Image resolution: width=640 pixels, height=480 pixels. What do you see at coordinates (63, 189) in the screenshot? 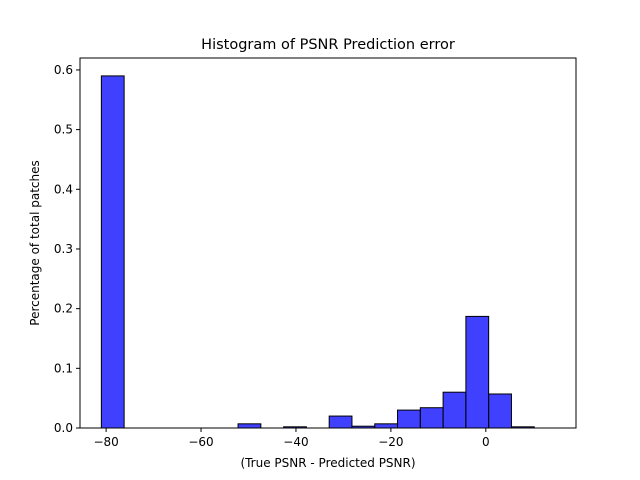
I see `y-tick-label: 0.4` at bounding box center [63, 189].